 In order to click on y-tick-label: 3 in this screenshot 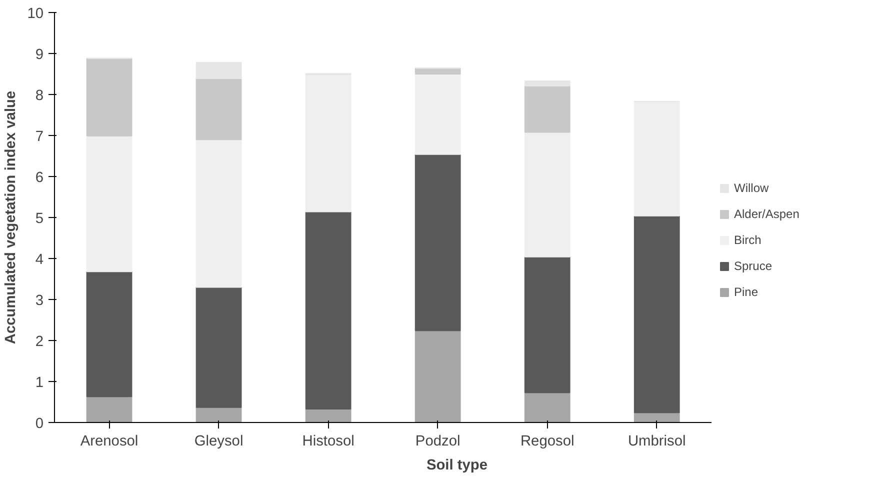, I will do `click(39, 301)`.